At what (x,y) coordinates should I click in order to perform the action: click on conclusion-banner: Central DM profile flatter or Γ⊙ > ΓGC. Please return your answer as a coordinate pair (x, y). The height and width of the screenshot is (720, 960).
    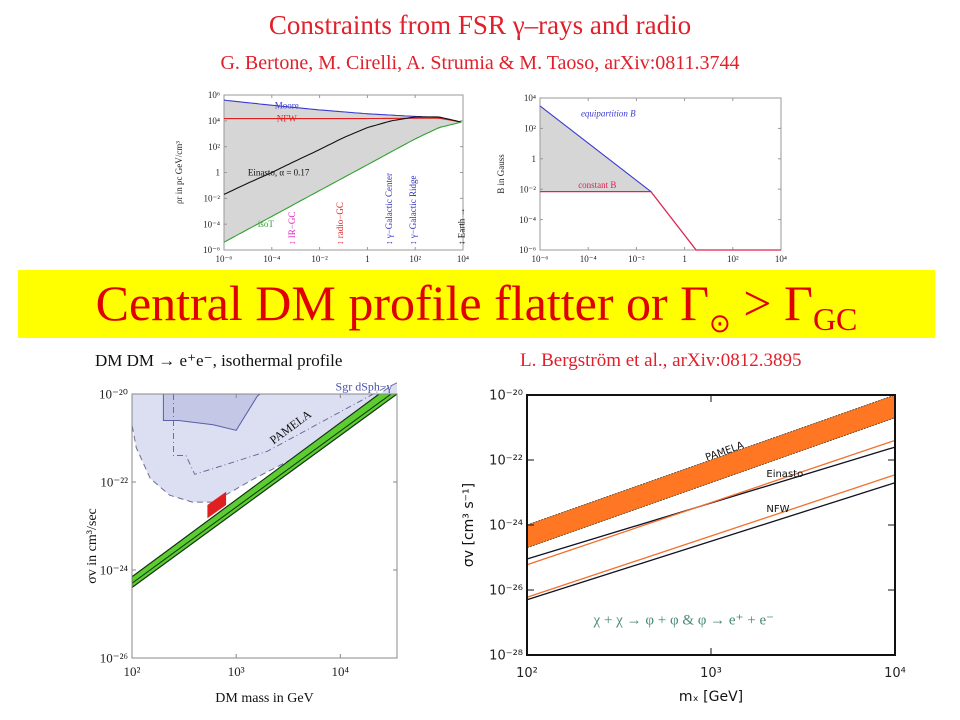
    Looking at the image, I should click on (476, 304).